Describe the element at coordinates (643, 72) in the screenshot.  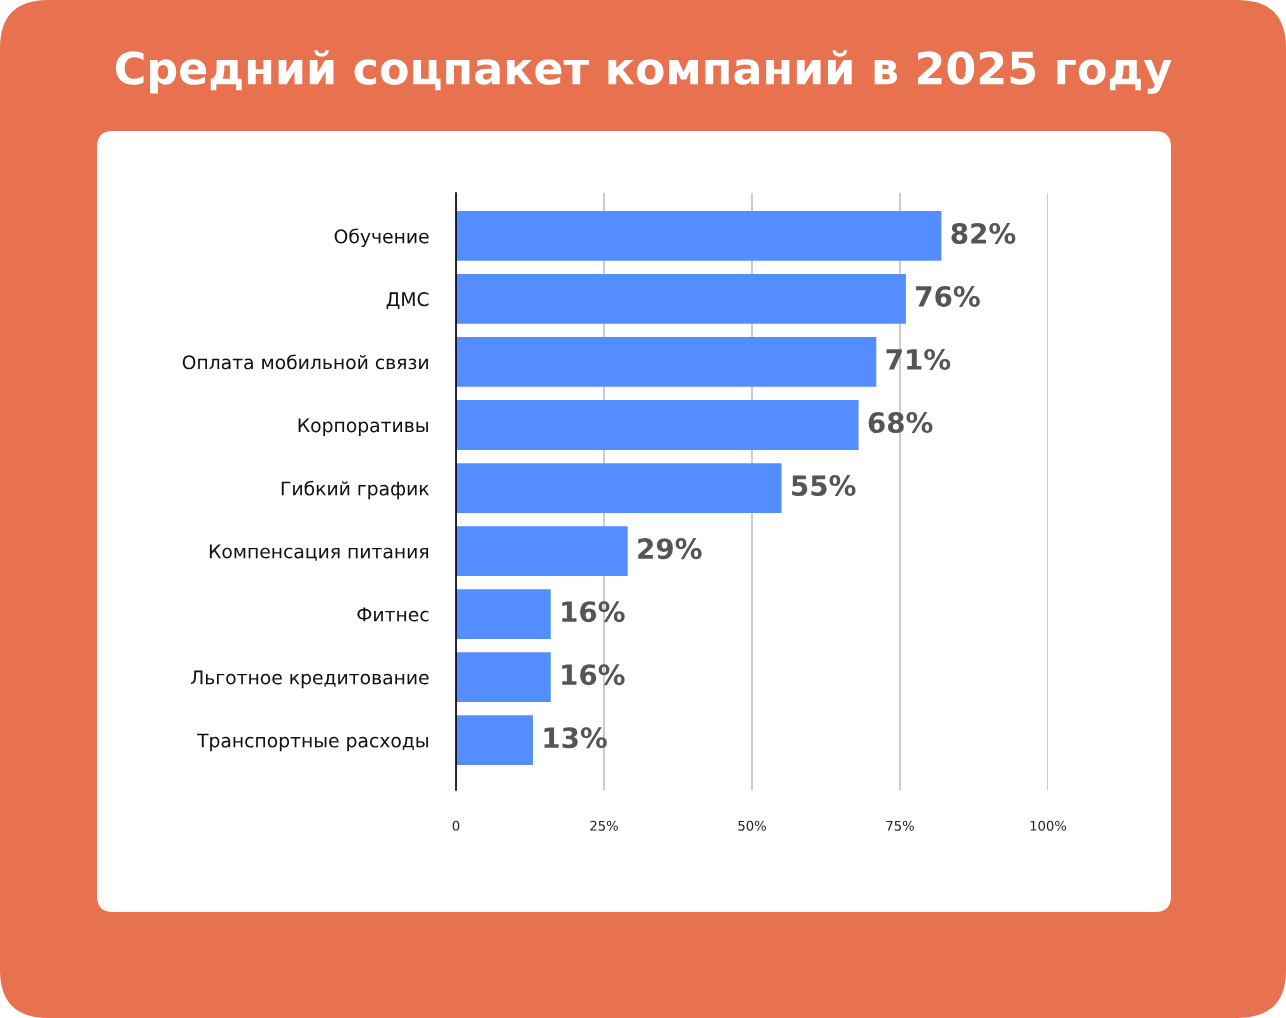
I see `chart-title: Средний соцпакет компаний в 2025 году` at that location.